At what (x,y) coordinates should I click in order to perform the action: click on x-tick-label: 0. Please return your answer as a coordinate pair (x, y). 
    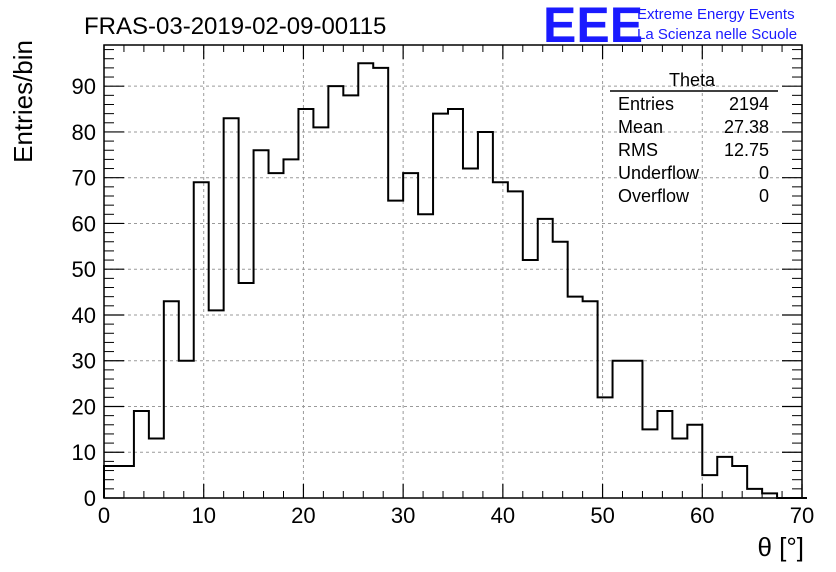
    Looking at the image, I should click on (104, 515).